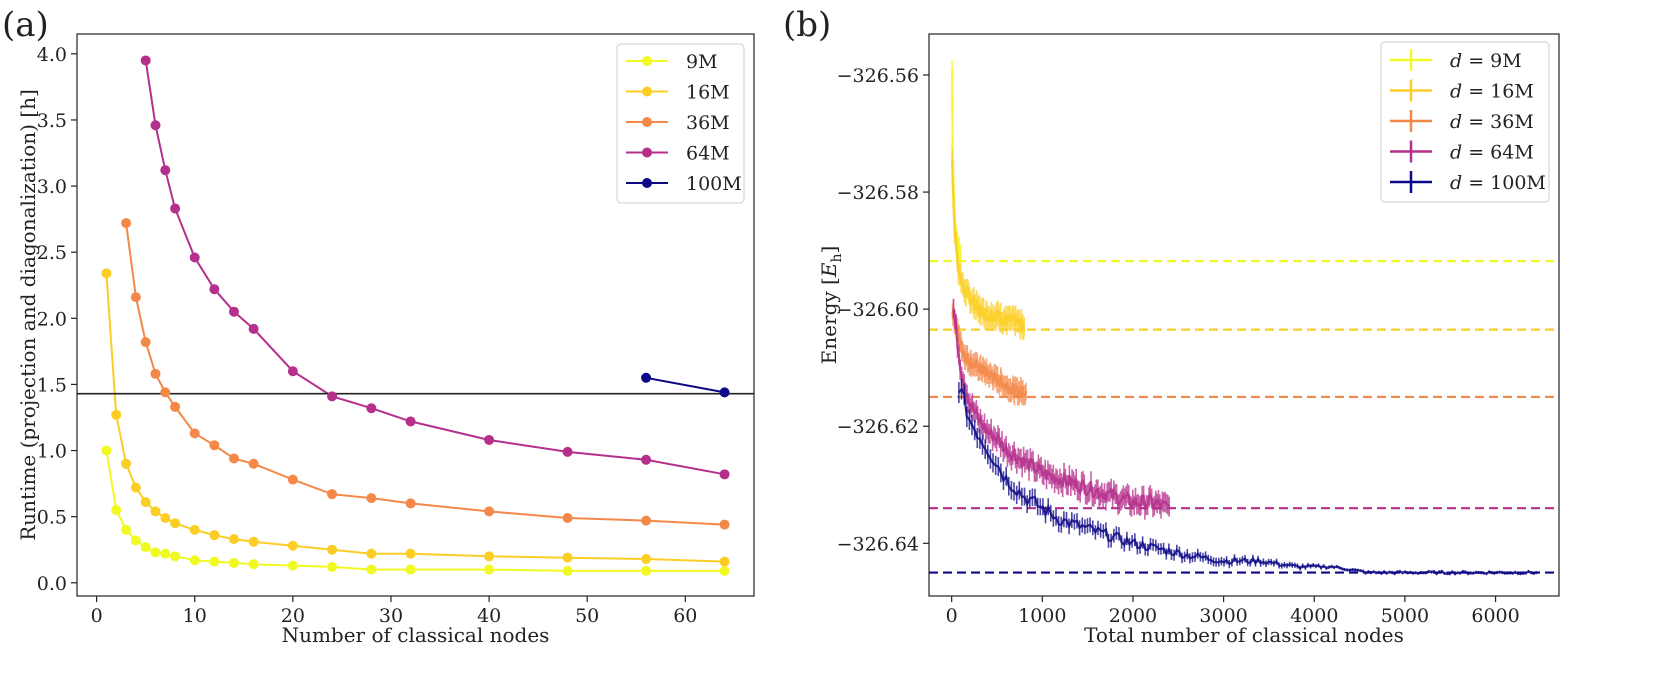 This screenshot has width=1661, height=693. Describe the element at coordinates (1498, 92) in the screenshot. I see `legend-label-value-d-16m: = 16M` at that location.